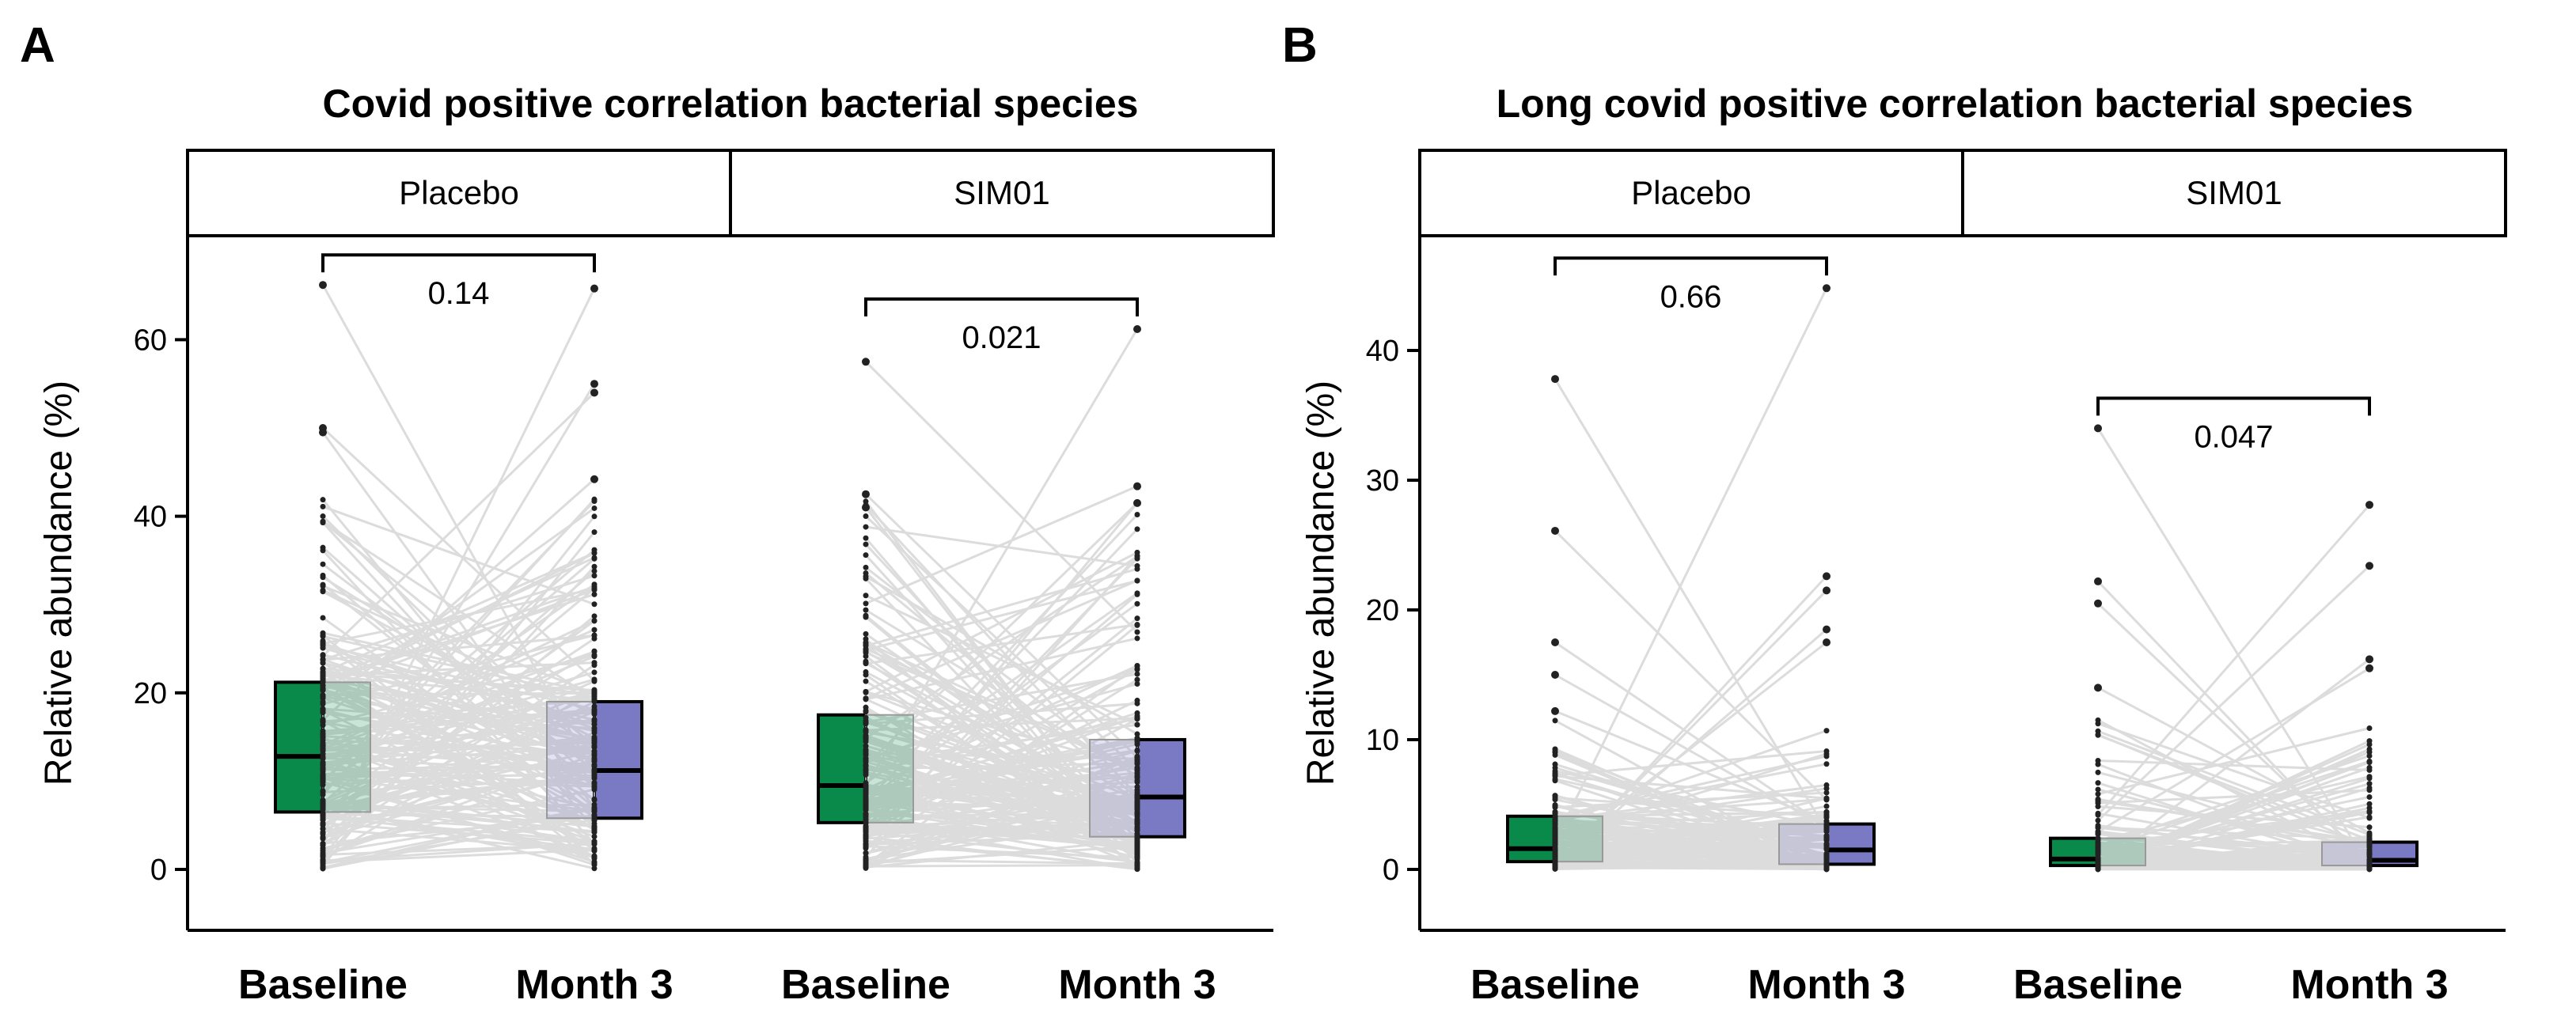 The image size is (2576, 1030). I want to click on y-tick-label-a-40: 40, so click(150, 517).